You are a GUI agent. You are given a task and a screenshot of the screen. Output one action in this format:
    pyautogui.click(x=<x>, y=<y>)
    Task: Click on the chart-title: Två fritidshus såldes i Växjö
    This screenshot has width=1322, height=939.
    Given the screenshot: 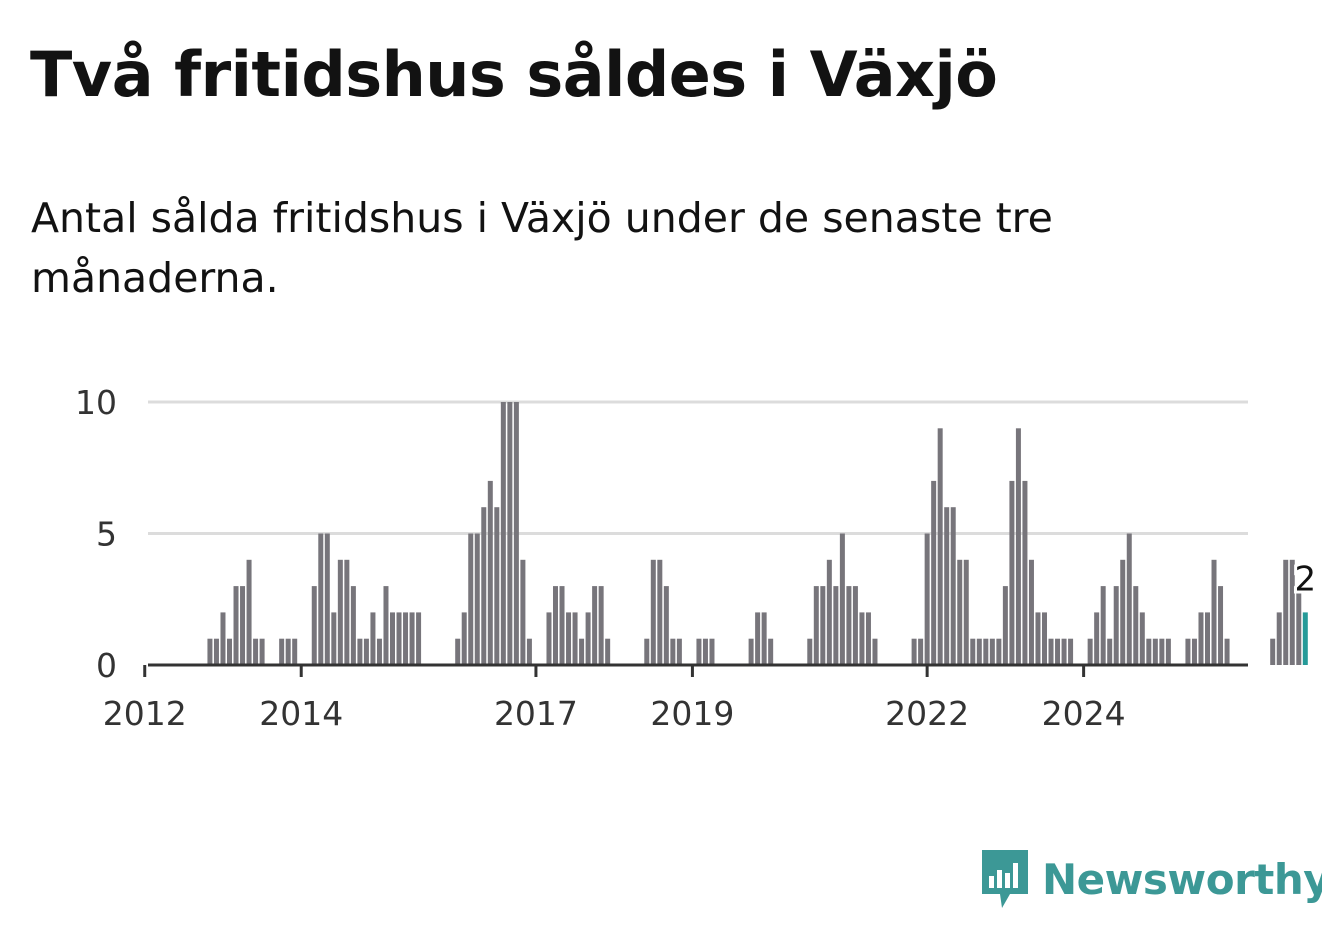 What is the action you would take?
    pyautogui.click(x=514, y=74)
    